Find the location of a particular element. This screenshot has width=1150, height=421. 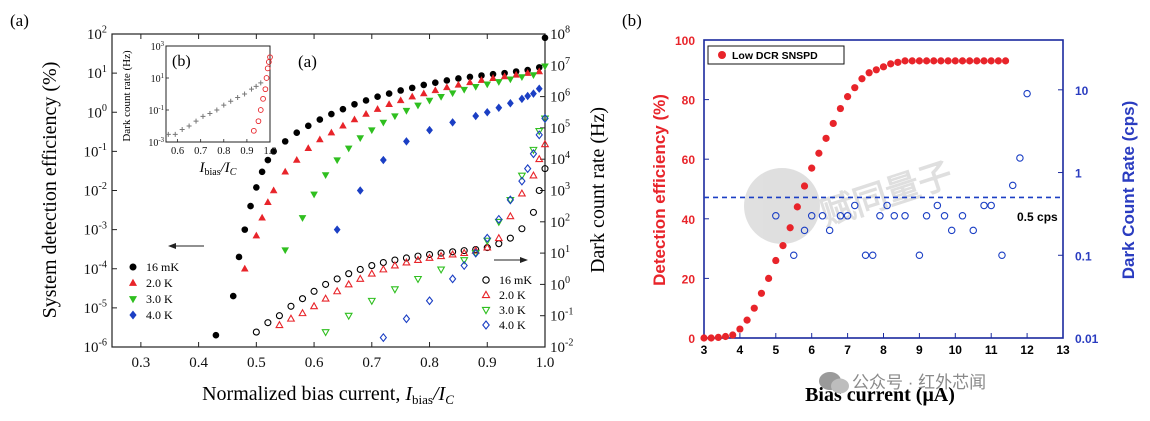

inset-axes: 0.6 0.7 0.8 0.9 1.0 10⁻³ 10⁻¹ 10¹ 10³ is located at coordinates (212, 99).